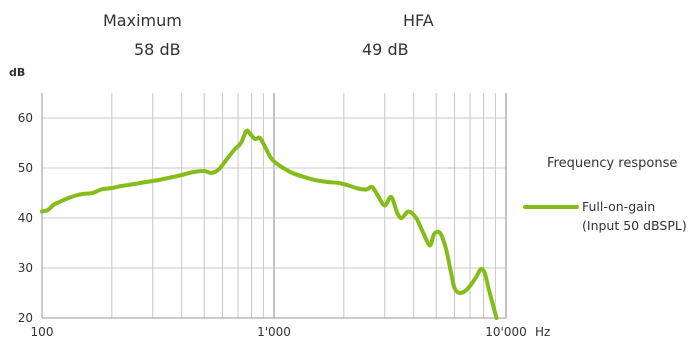 Image resolution: width=695 pixels, height=344 pixels. Describe the element at coordinates (17, 72) in the screenshot. I see `y-axis-unit-label: dB` at that location.